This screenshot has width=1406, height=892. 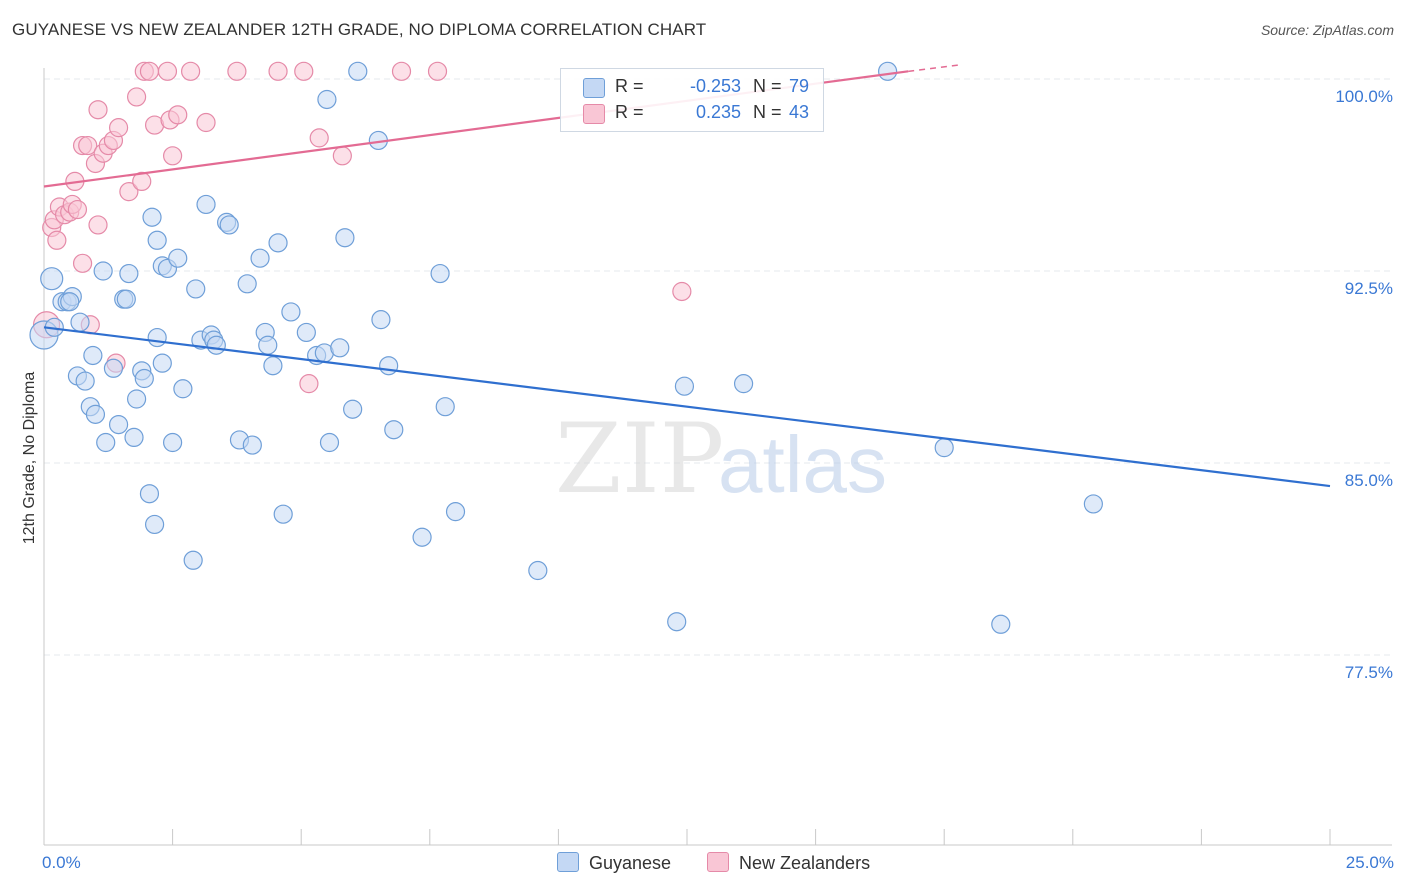 What do you see at coordinates (718, 862) in the screenshot?
I see `bottom-legend-swatch-pink` at bounding box center [718, 862].